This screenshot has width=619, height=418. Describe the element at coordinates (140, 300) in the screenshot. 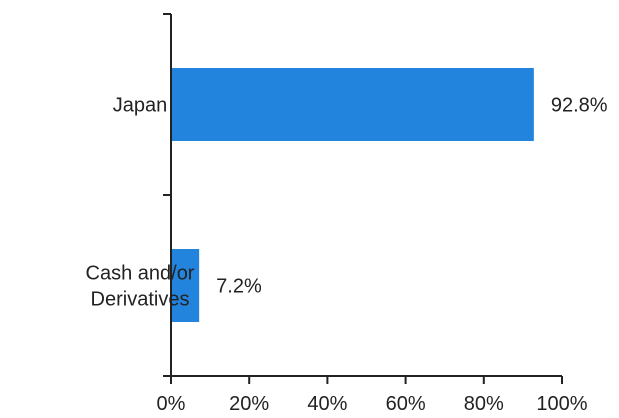

I see `category-label-line: Derivatives` at that location.